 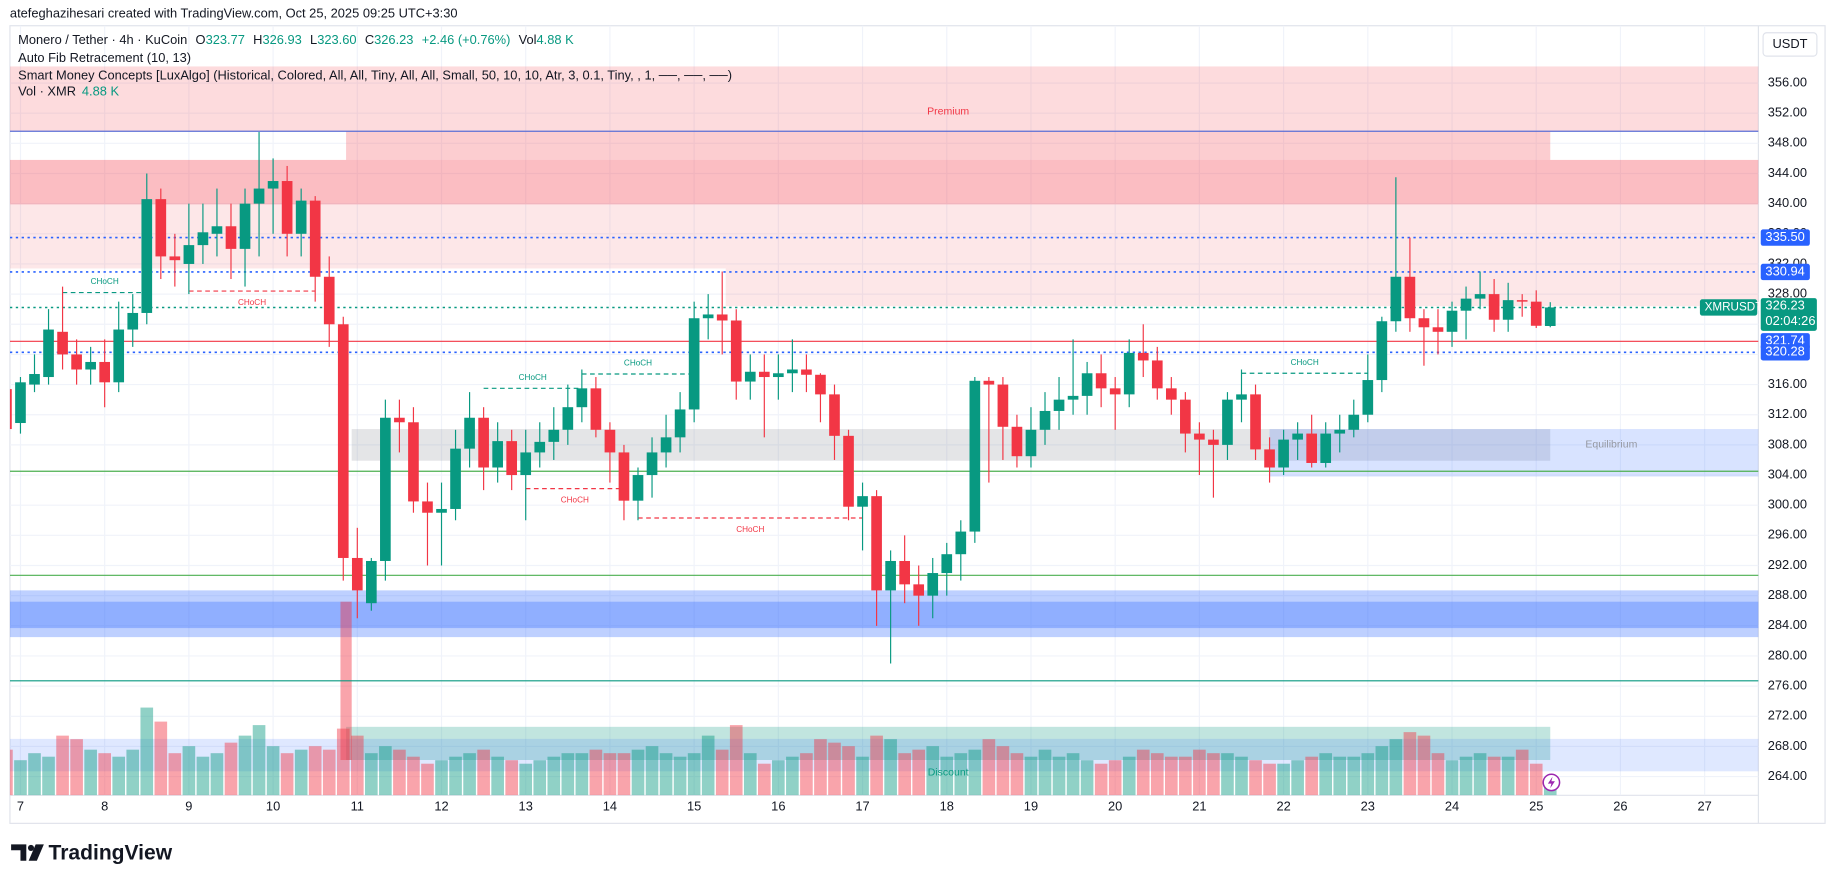 What do you see at coordinates (36, 852) in the screenshot?
I see `logo-mark` at bounding box center [36, 852].